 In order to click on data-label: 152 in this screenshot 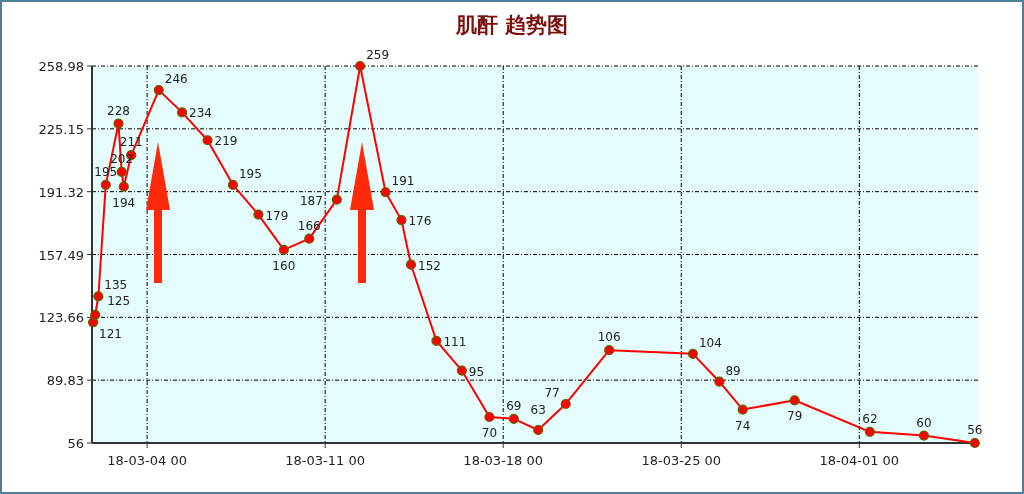, I will do `click(429, 265)`.